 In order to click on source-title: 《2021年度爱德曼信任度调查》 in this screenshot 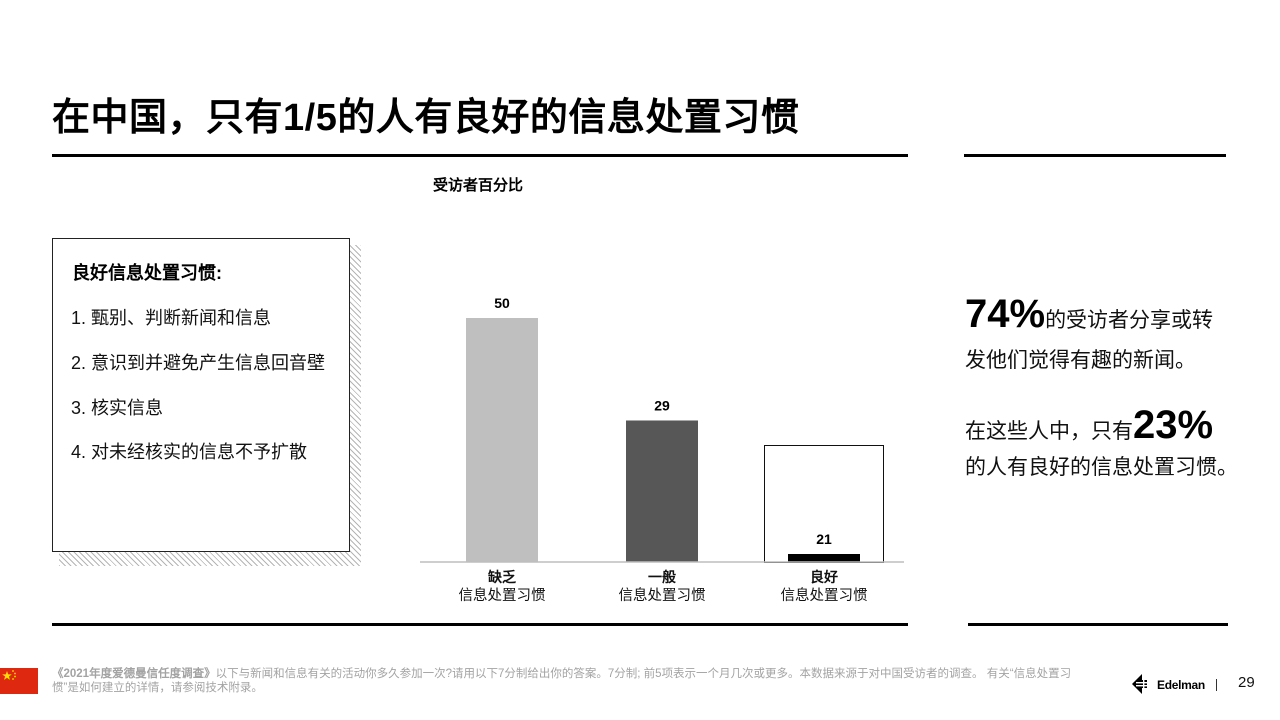, I will do `click(134, 674)`.